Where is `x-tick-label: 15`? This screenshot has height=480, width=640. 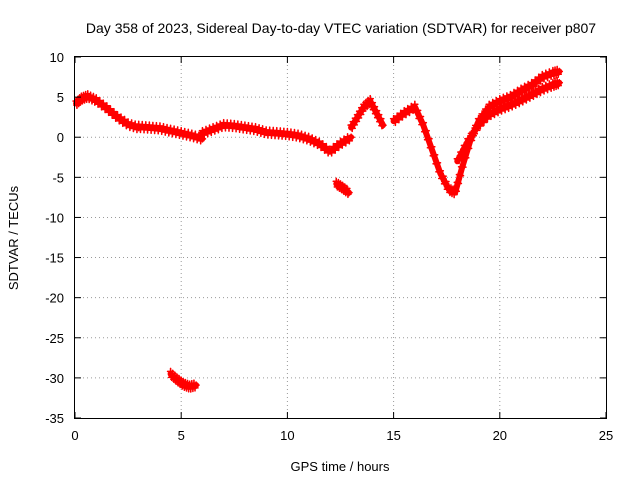
x-tick-label: 15 is located at coordinates (393, 435).